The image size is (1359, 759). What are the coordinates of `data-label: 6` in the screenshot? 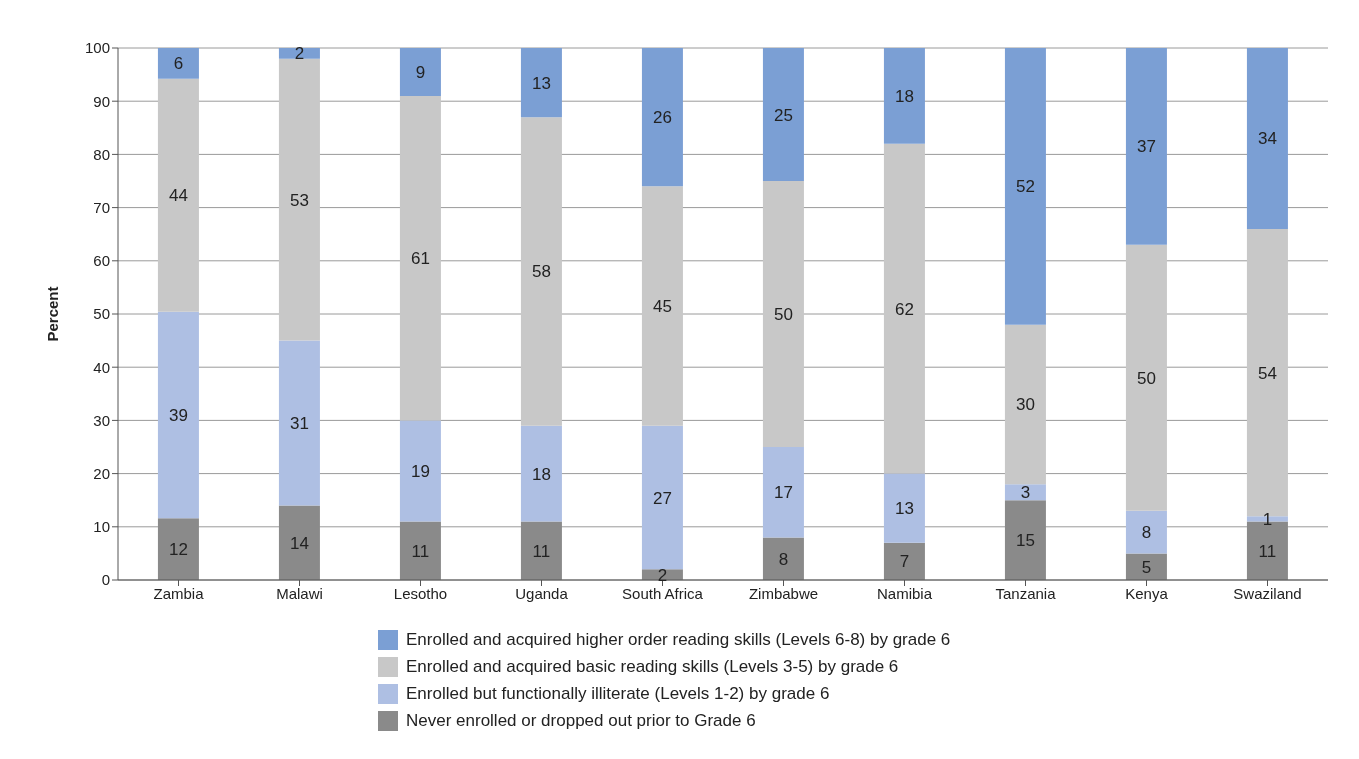 It's located at (178, 64).